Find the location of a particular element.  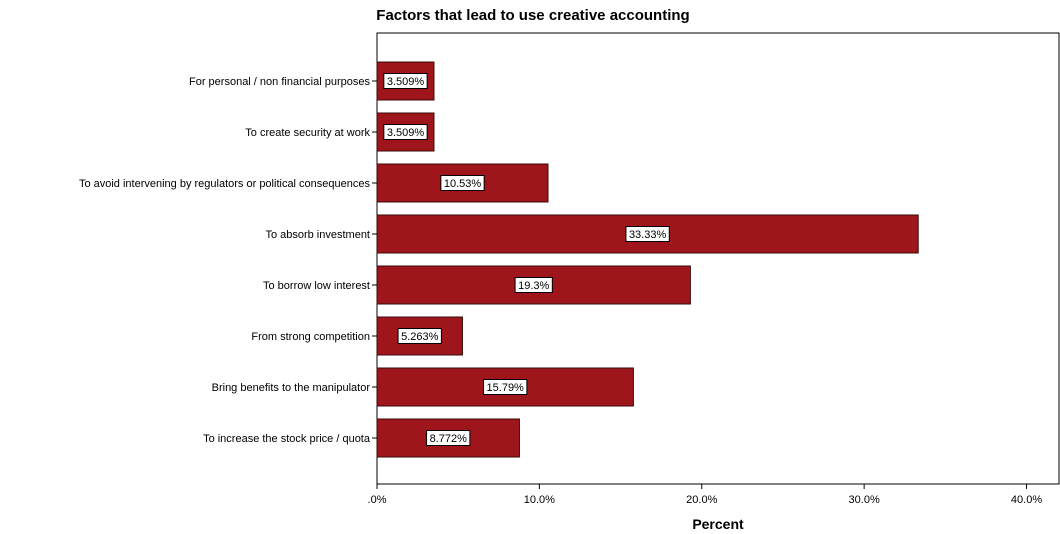

category-label: To absorb investment is located at coordinates (317, 235).